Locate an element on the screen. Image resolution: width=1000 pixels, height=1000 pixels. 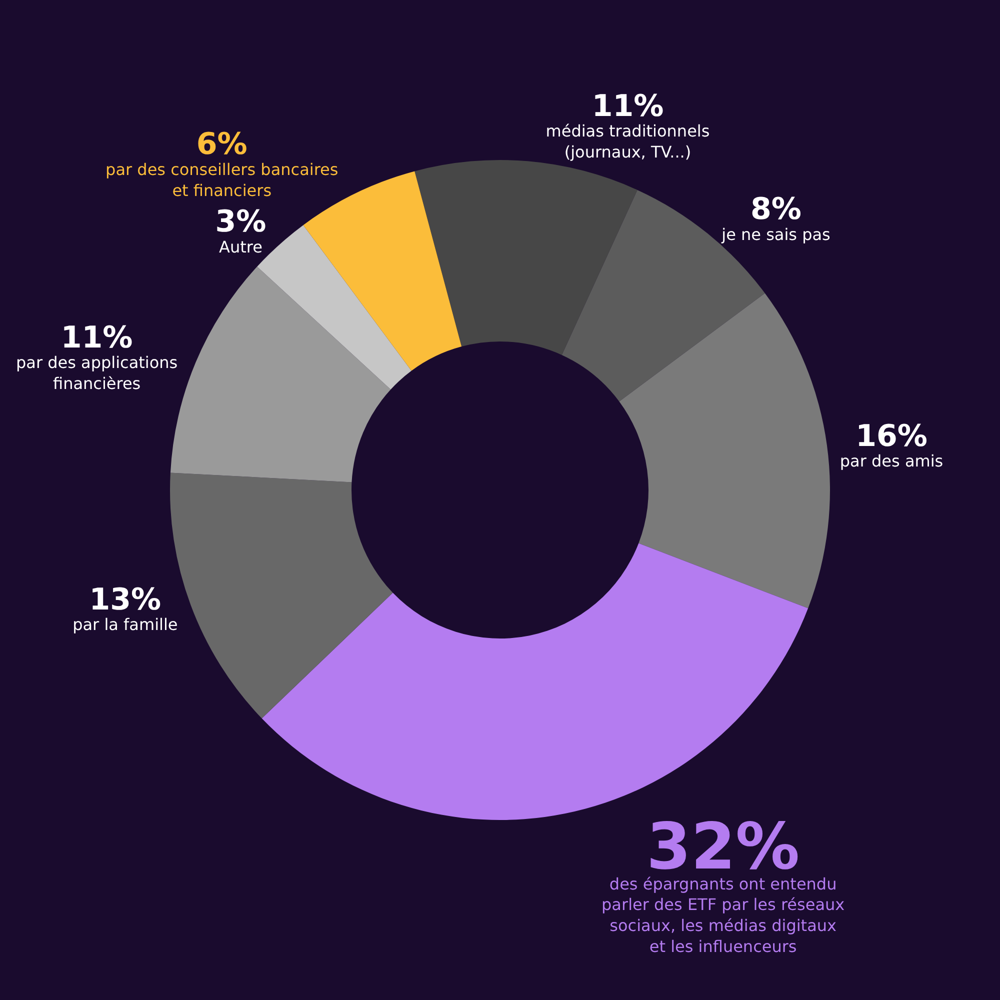
data-label: 16% is located at coordinates (892, 436).